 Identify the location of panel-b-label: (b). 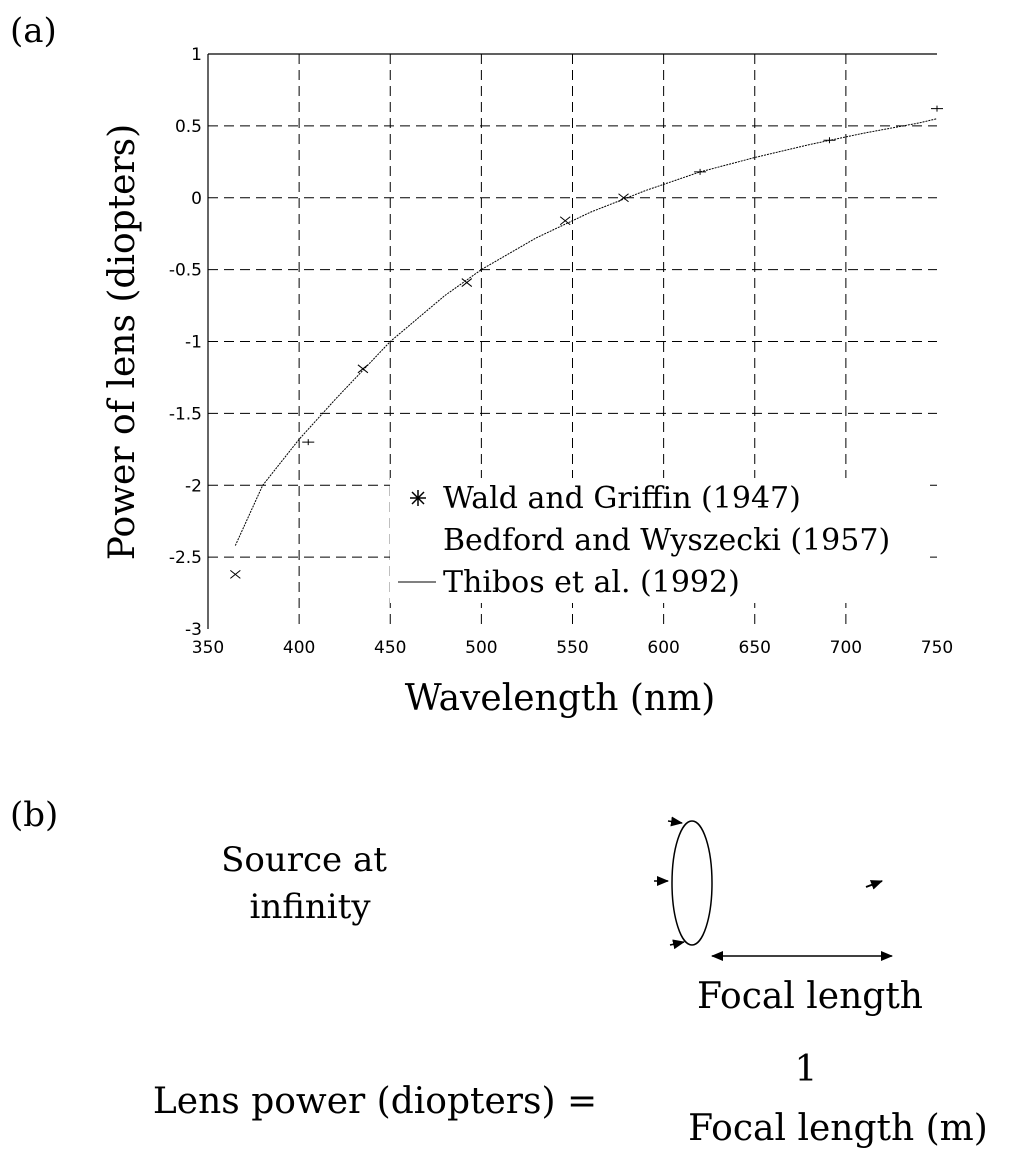
(34, 815).